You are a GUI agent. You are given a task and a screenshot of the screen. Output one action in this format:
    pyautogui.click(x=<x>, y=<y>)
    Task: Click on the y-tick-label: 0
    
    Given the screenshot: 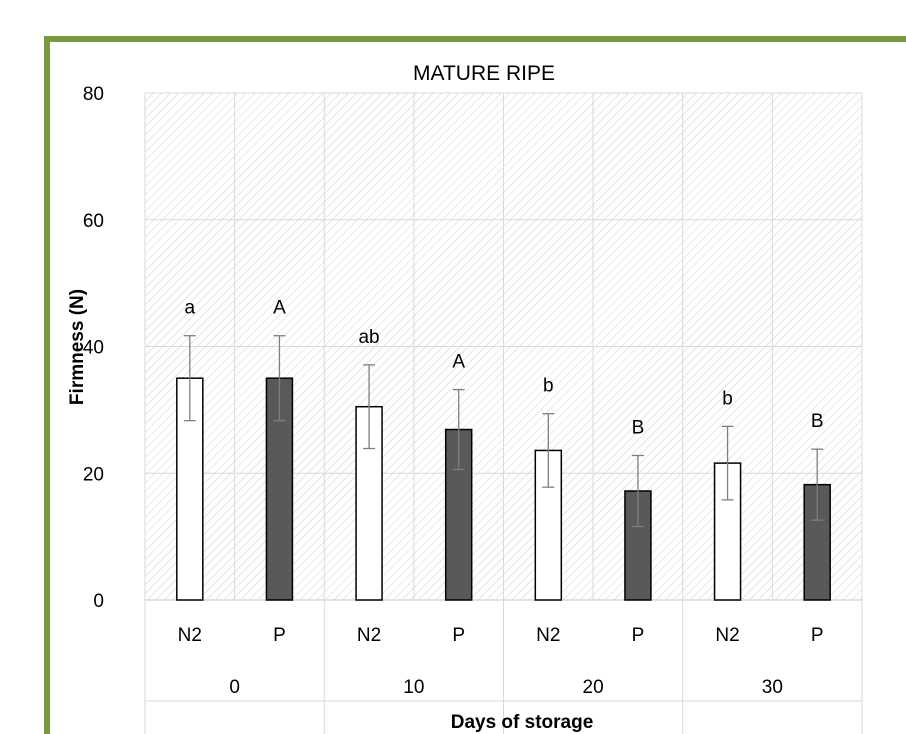 What is the action you would take?
    pyautogui.click(x=98, y=601)
    